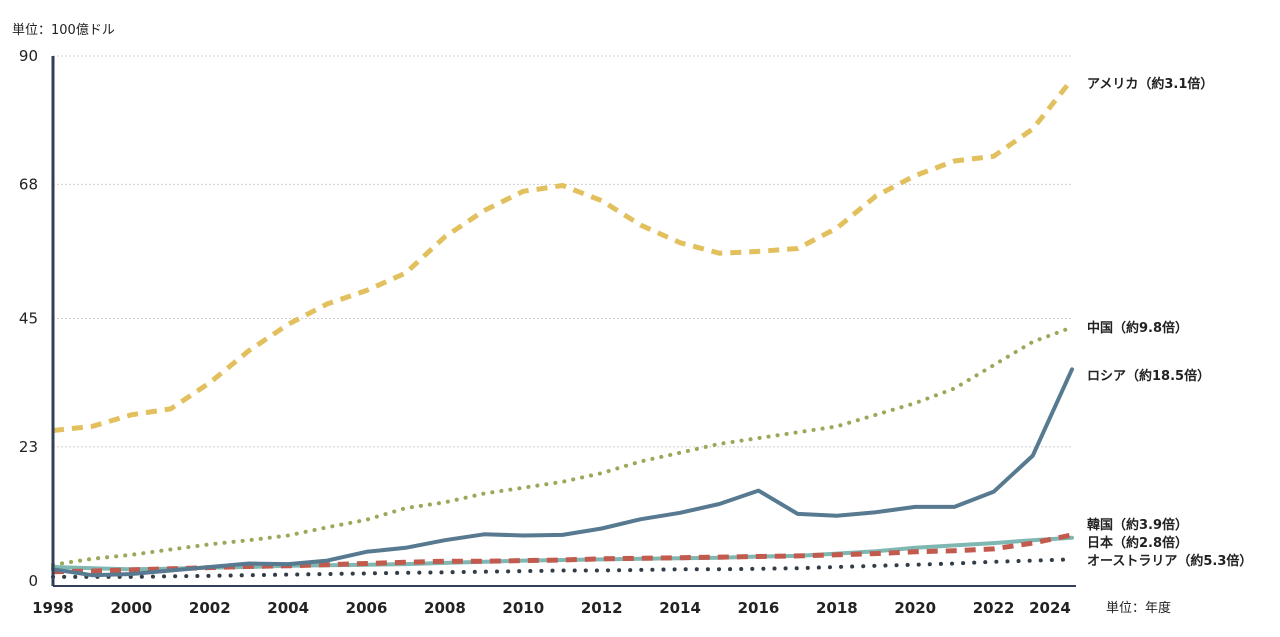 This screenshot has height=637, width=1280. I want to click on x-tick-label: 2012, so click(602, 608).